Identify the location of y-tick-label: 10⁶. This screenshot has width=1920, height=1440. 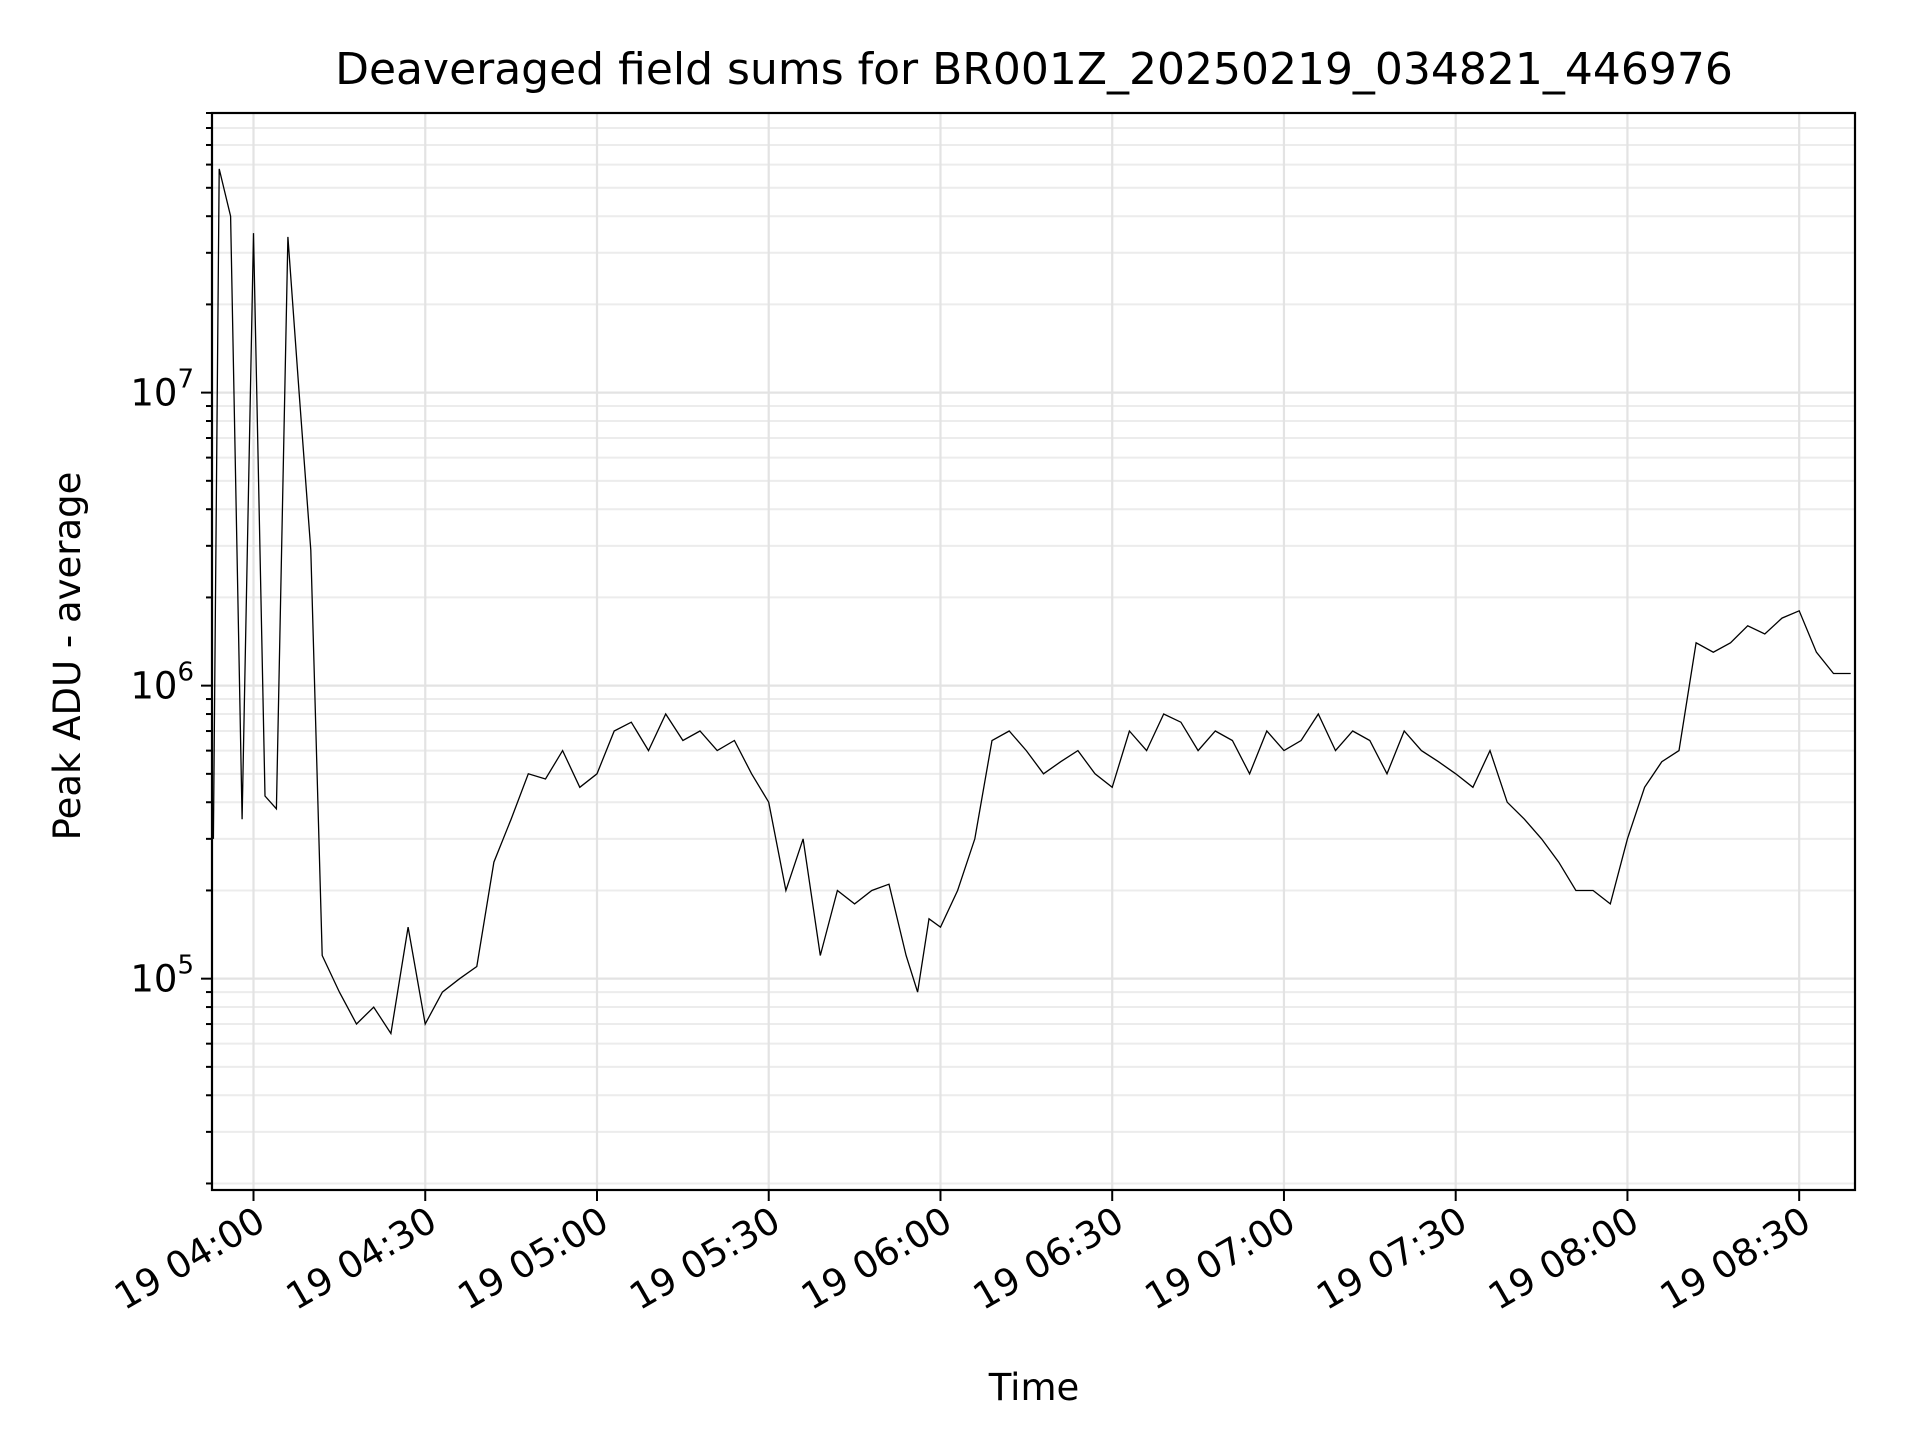
(162, 683).